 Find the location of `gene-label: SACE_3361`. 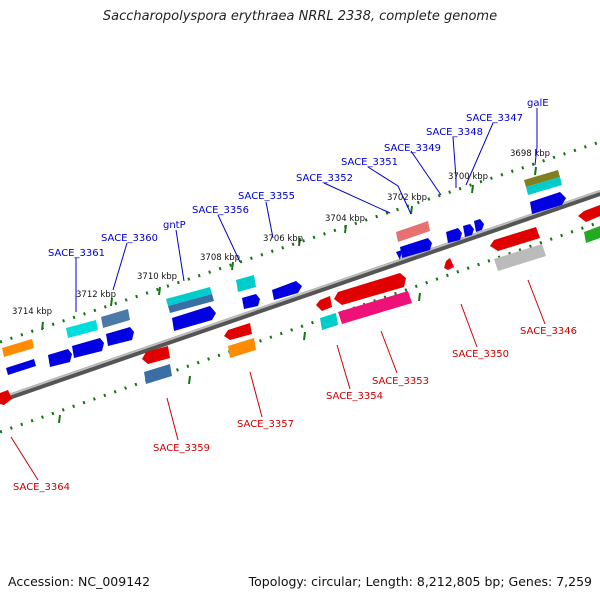

gene-label: SACE_3361 is located at coordinates (76, 253).